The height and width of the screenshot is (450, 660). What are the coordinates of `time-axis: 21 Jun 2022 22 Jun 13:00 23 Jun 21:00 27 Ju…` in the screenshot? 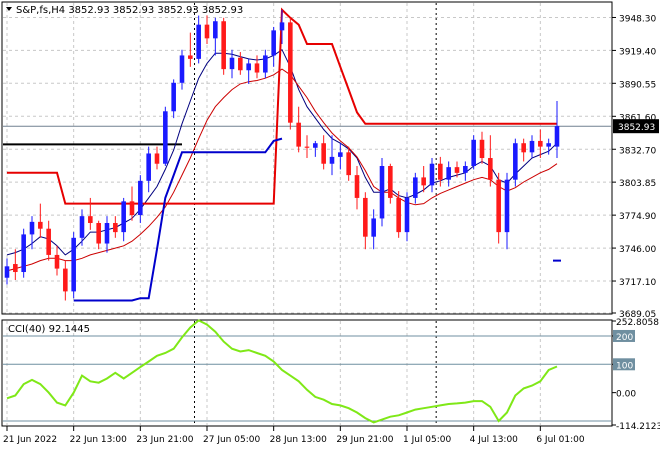 It's located at (294, 435).